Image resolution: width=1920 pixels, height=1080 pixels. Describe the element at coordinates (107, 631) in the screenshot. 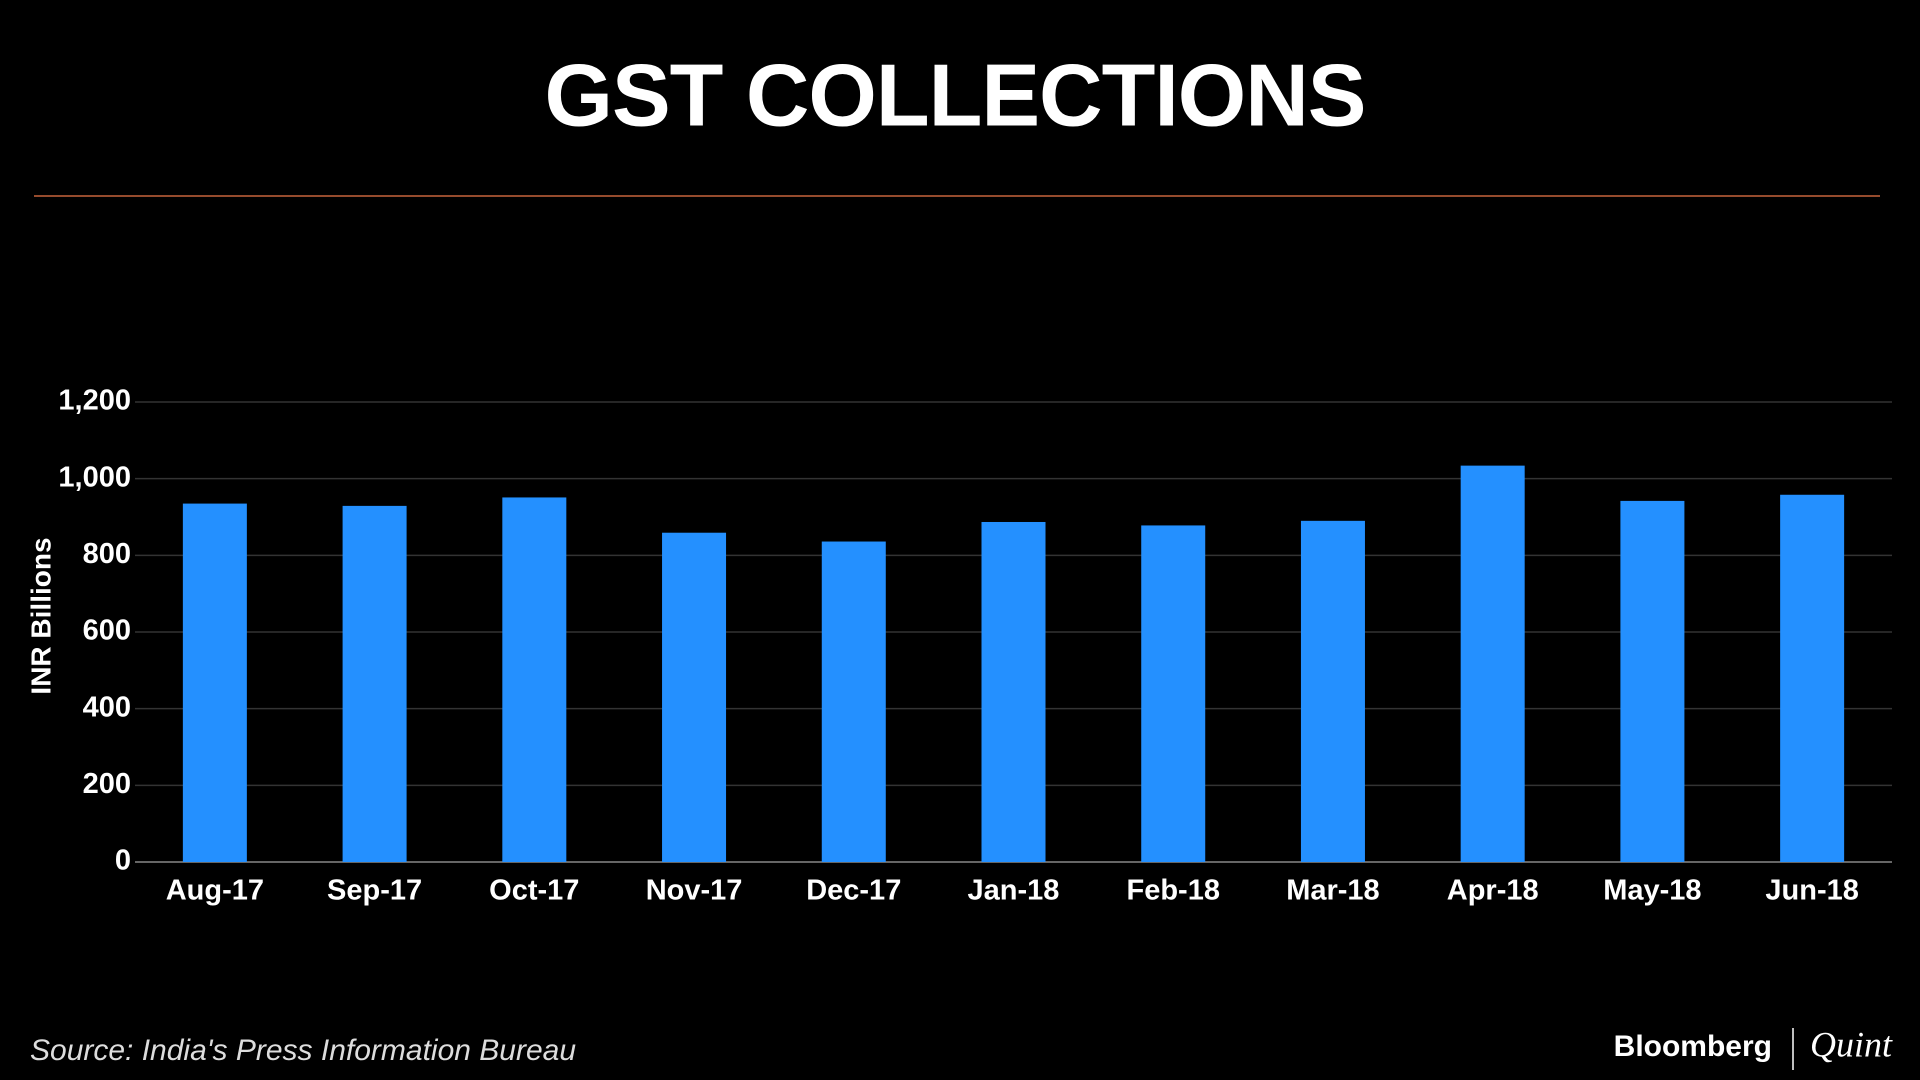

I see `y-tick-label: 600` at that location.